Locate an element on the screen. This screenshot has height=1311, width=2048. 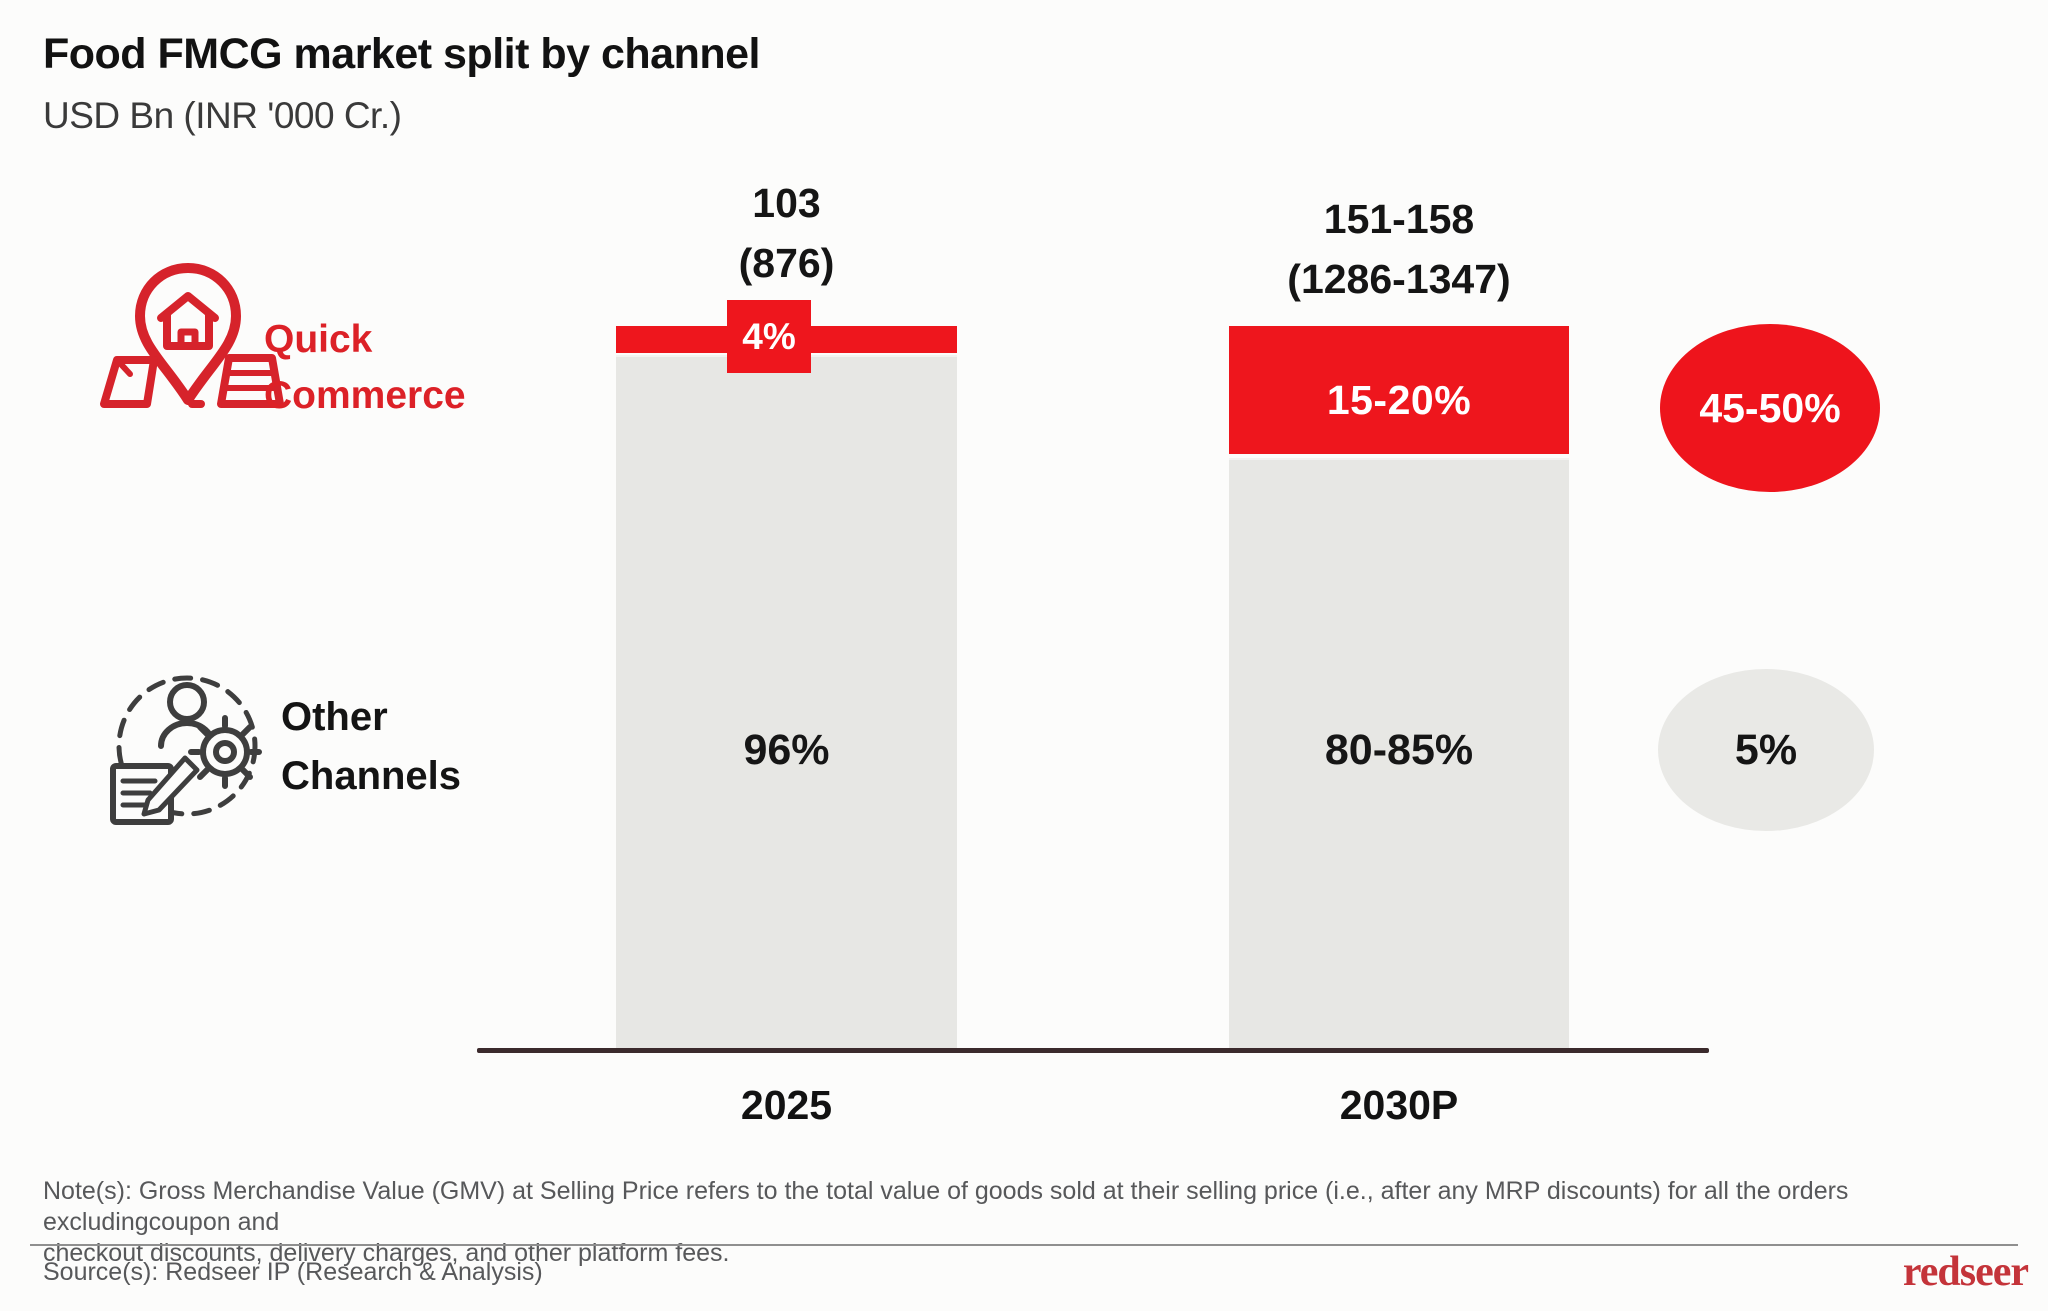
bar-2025-quick-commerce-pct-callout: 4% is located at coordinates (769, 336).